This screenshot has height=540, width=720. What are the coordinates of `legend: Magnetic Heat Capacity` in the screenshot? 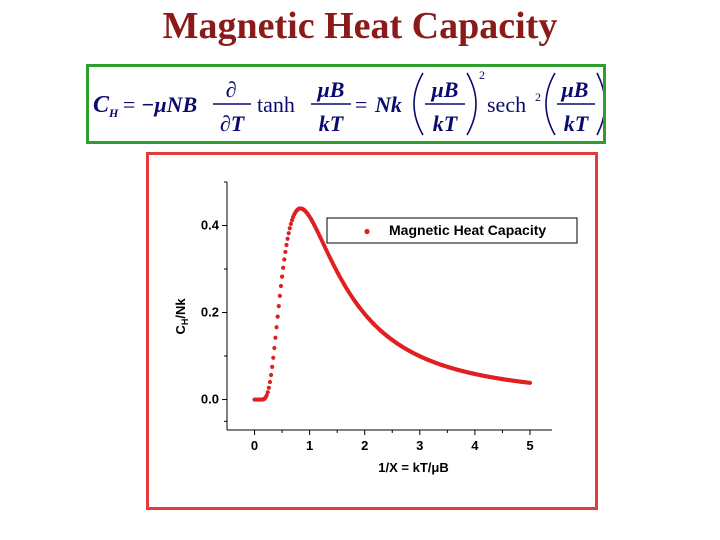 It's located at (452, 230).